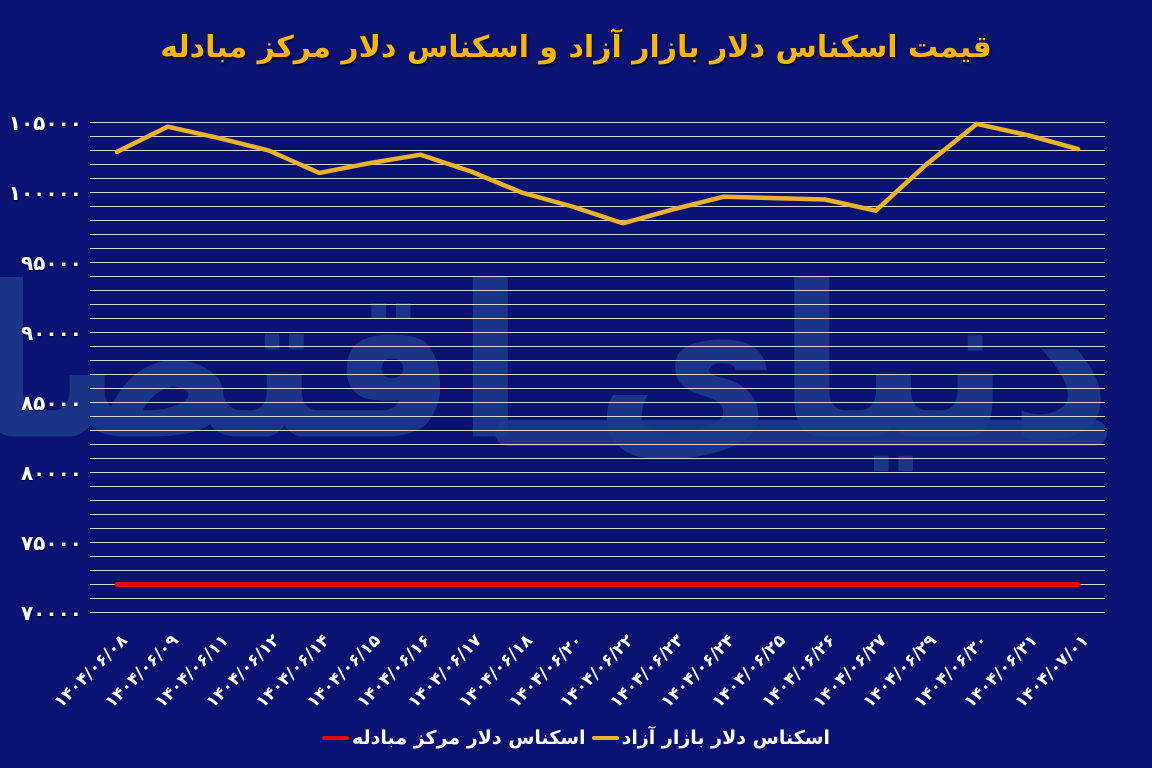 The width and height of the screenshot is (1152, 768). I want to click on y-tick-label: ۹۵۰۰۰, so click(51, 262).